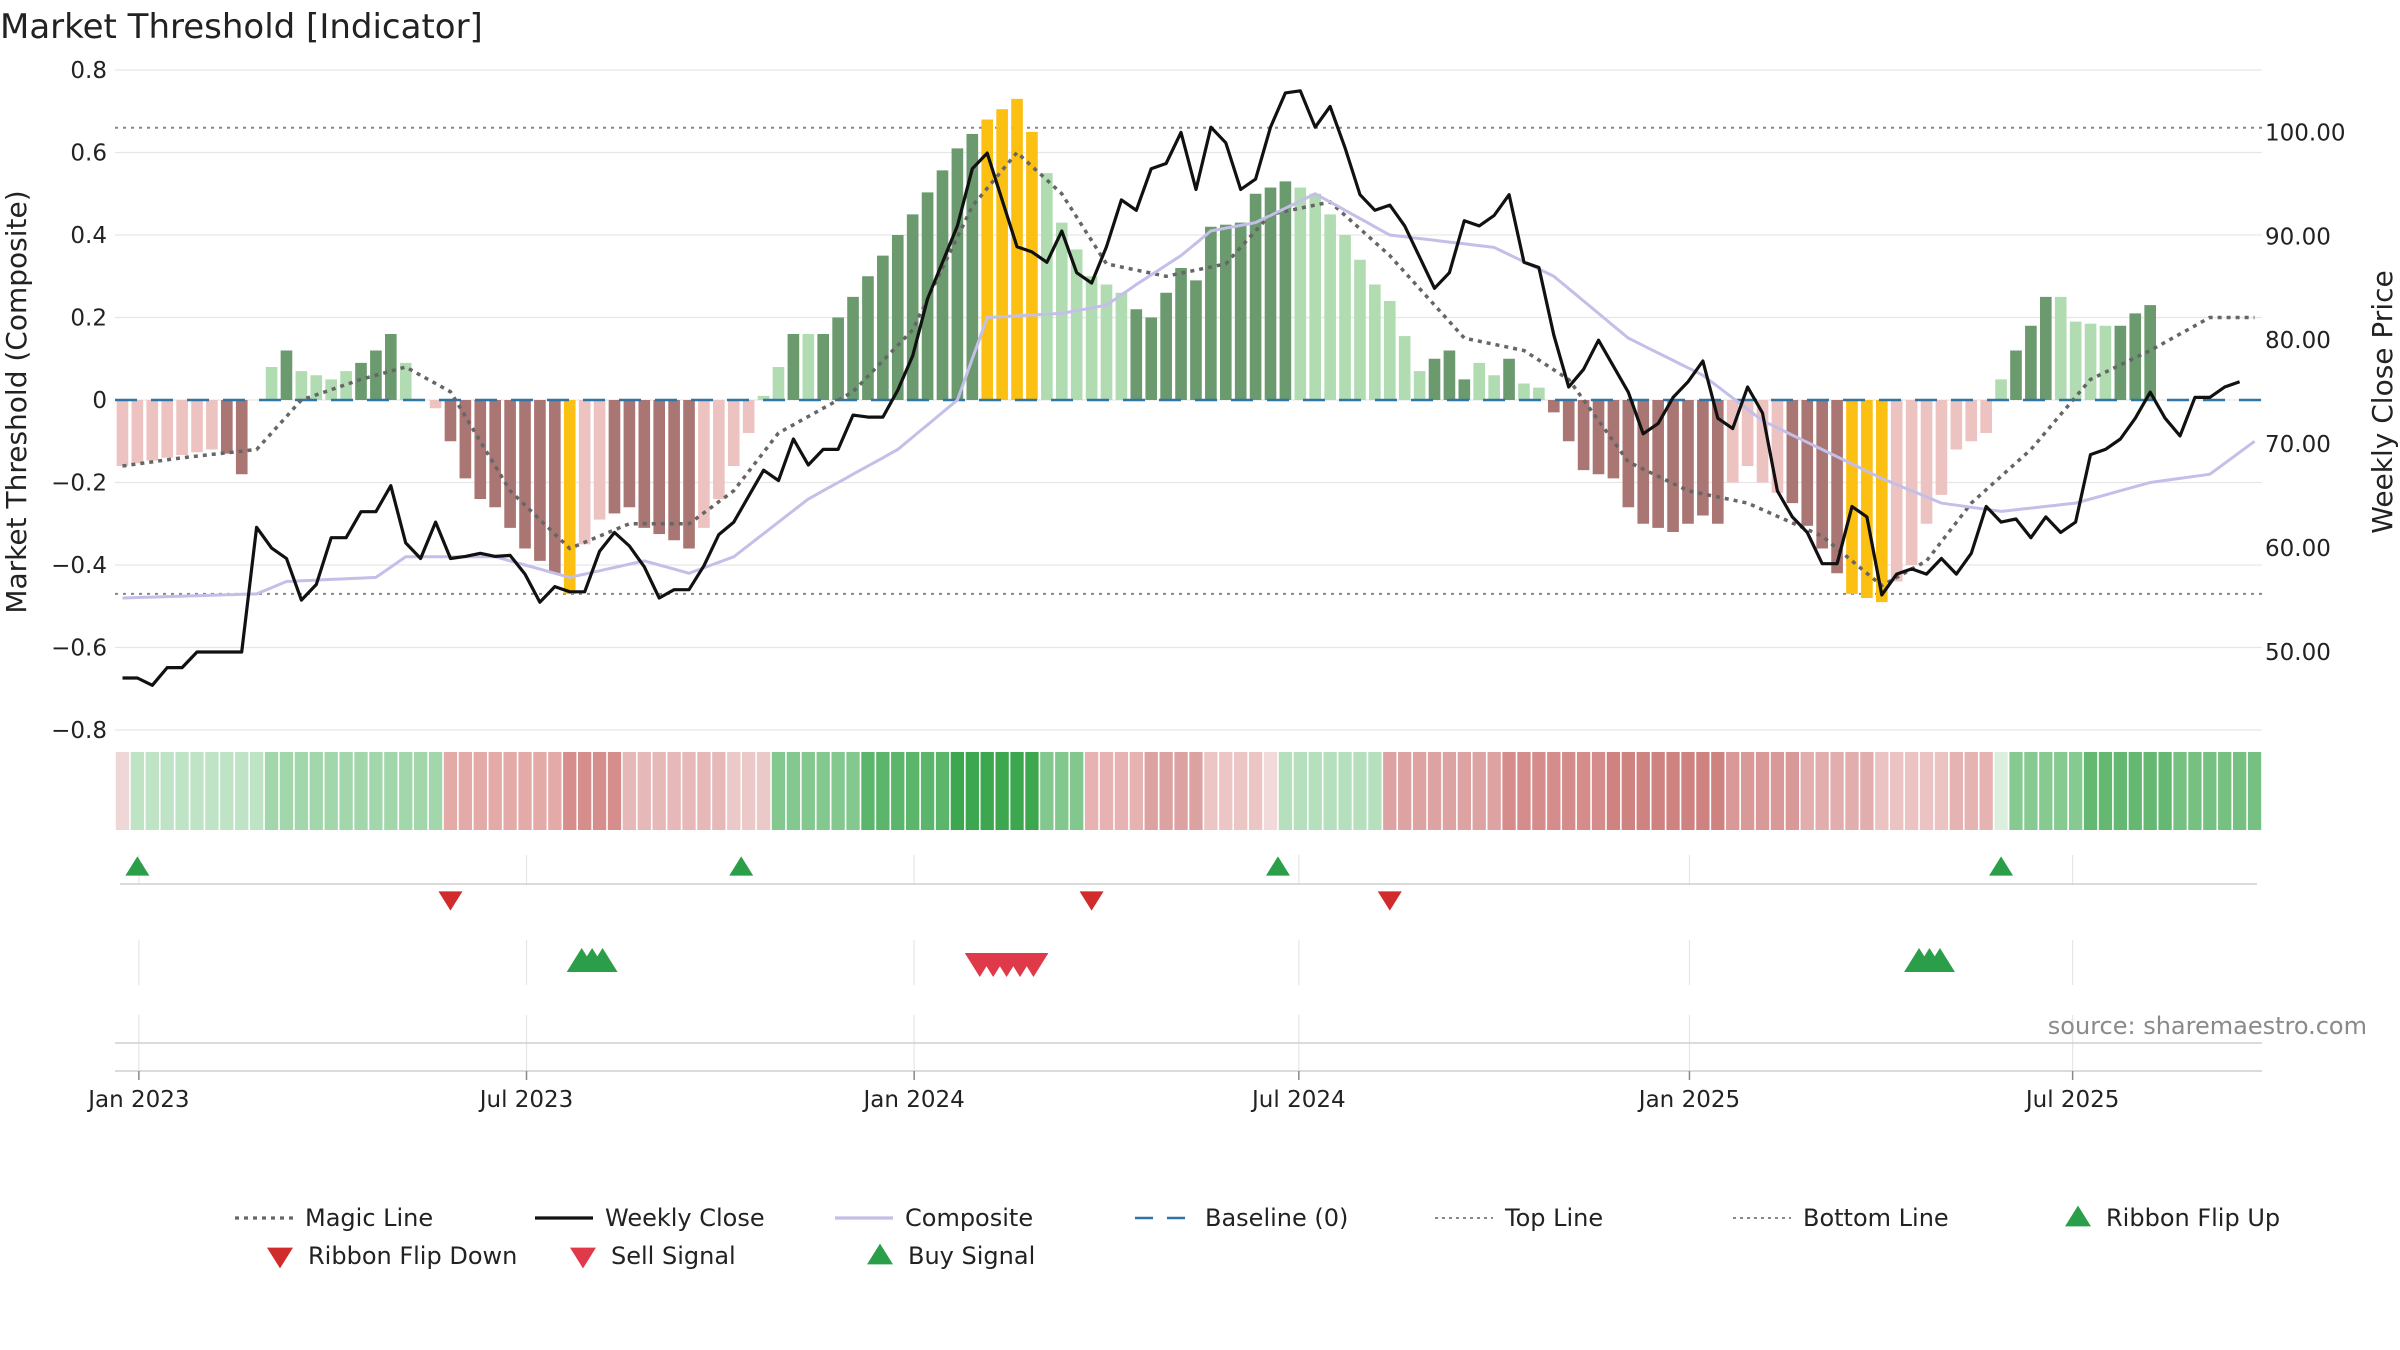 Image resolution: width=2400 pixels, height=1350 pixels. I want to click on y-axis-left-label: Market Threshold (Composite), so click(16, 401).